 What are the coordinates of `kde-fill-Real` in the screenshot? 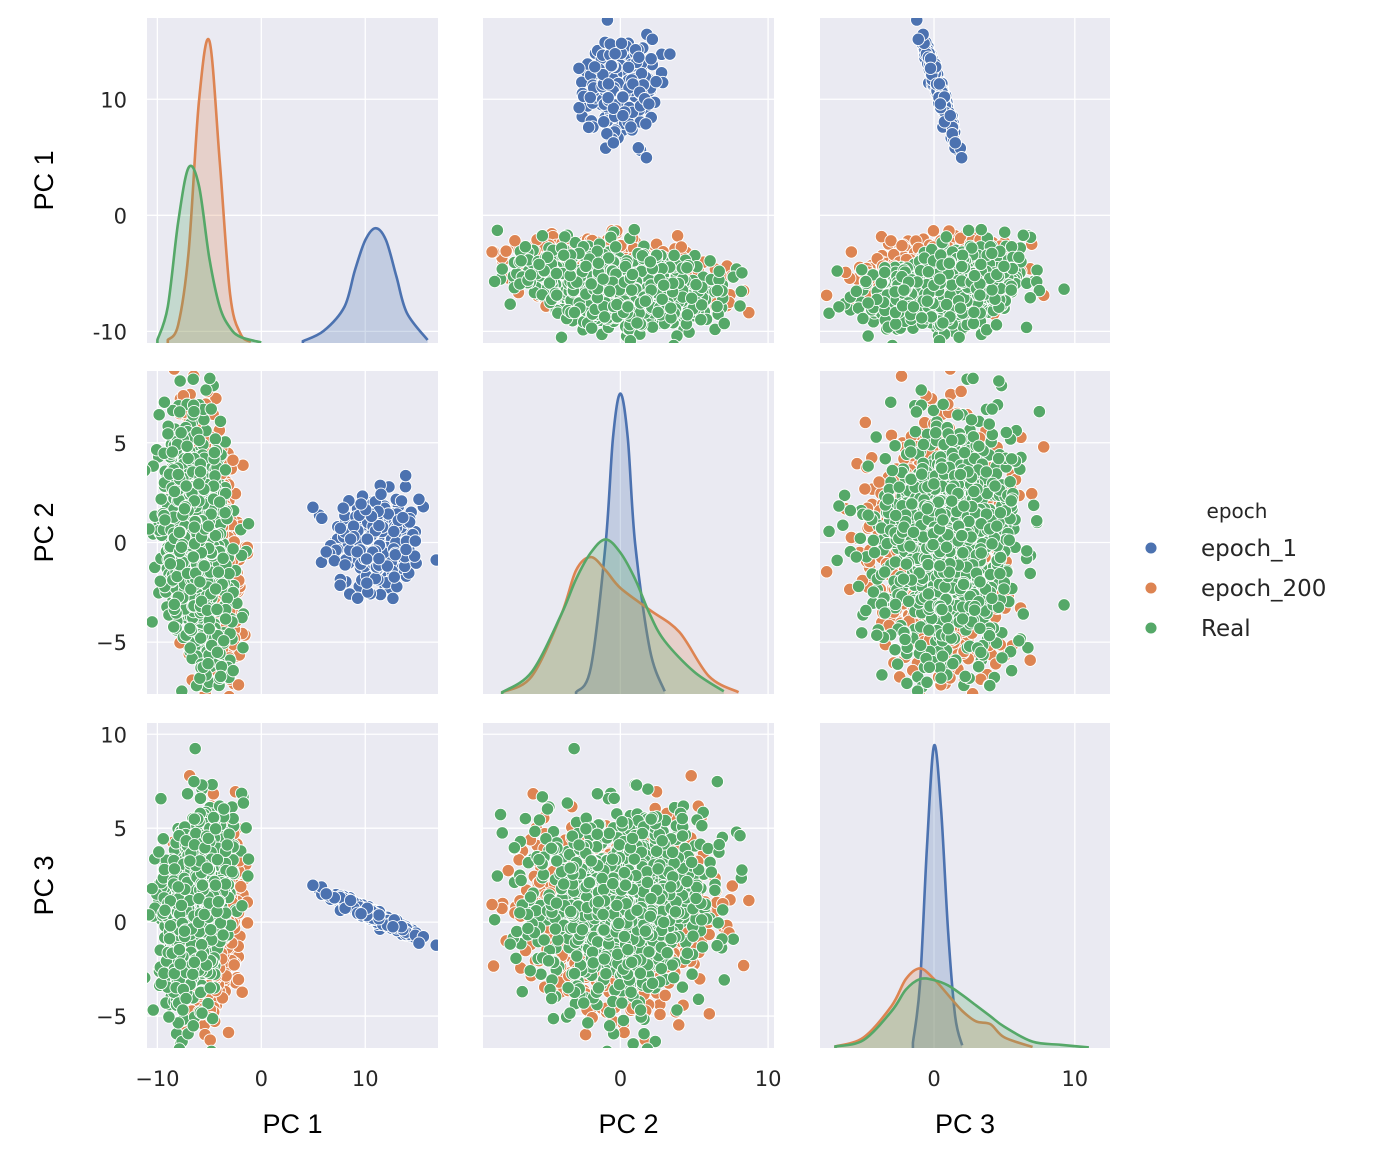 It's located at (209, 254).